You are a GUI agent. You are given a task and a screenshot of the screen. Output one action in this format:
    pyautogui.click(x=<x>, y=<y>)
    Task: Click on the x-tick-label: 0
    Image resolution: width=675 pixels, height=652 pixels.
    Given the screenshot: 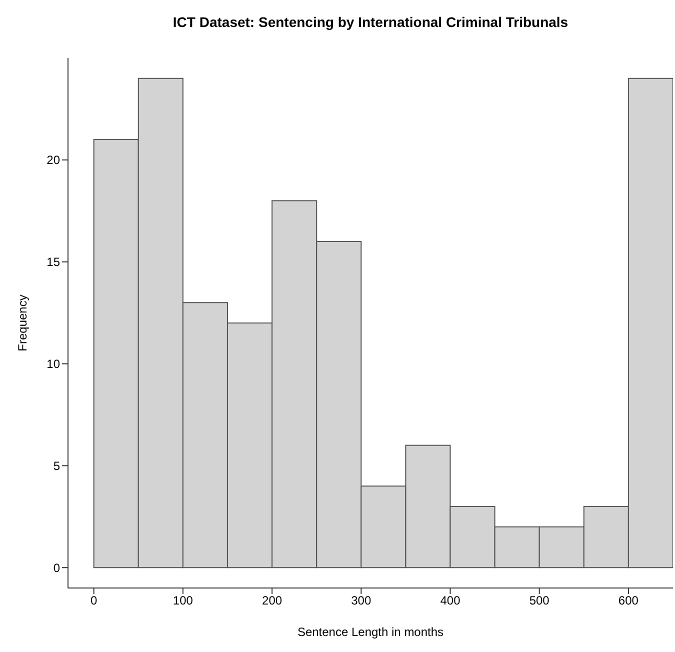 What is the action you would take?
    pyautogui.click(x=94, y=601)
    